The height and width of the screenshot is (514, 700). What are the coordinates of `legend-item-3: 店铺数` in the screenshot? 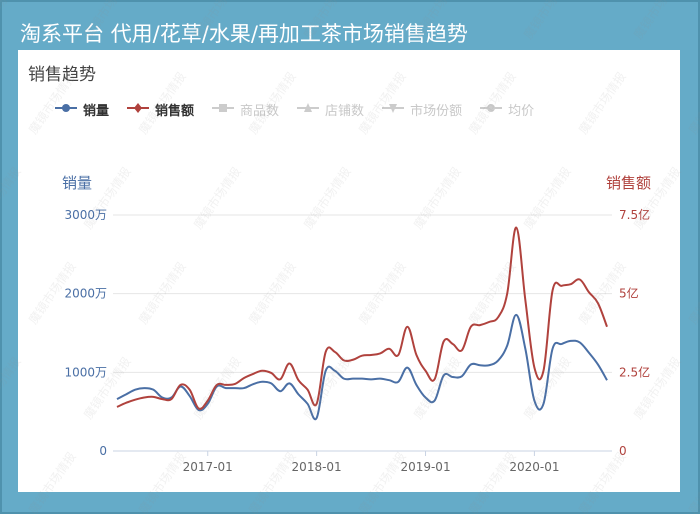 It's located at (330, 109).